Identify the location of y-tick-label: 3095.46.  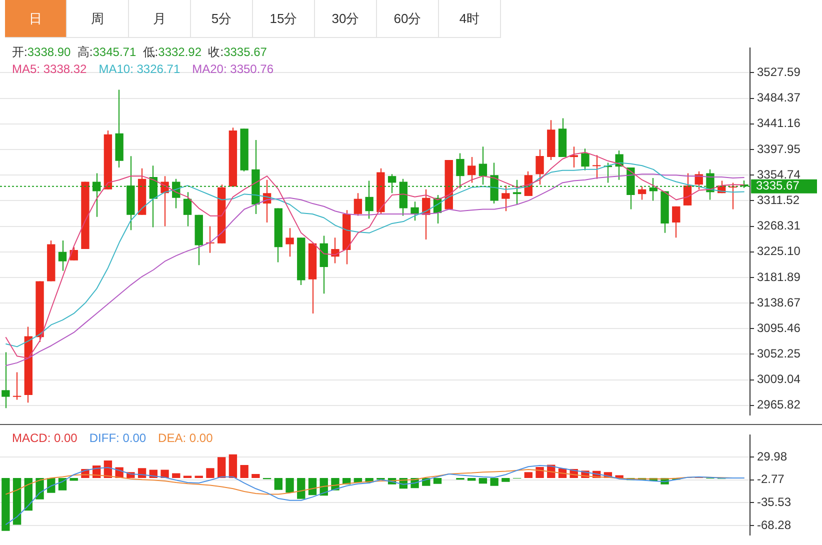
(779, 327).